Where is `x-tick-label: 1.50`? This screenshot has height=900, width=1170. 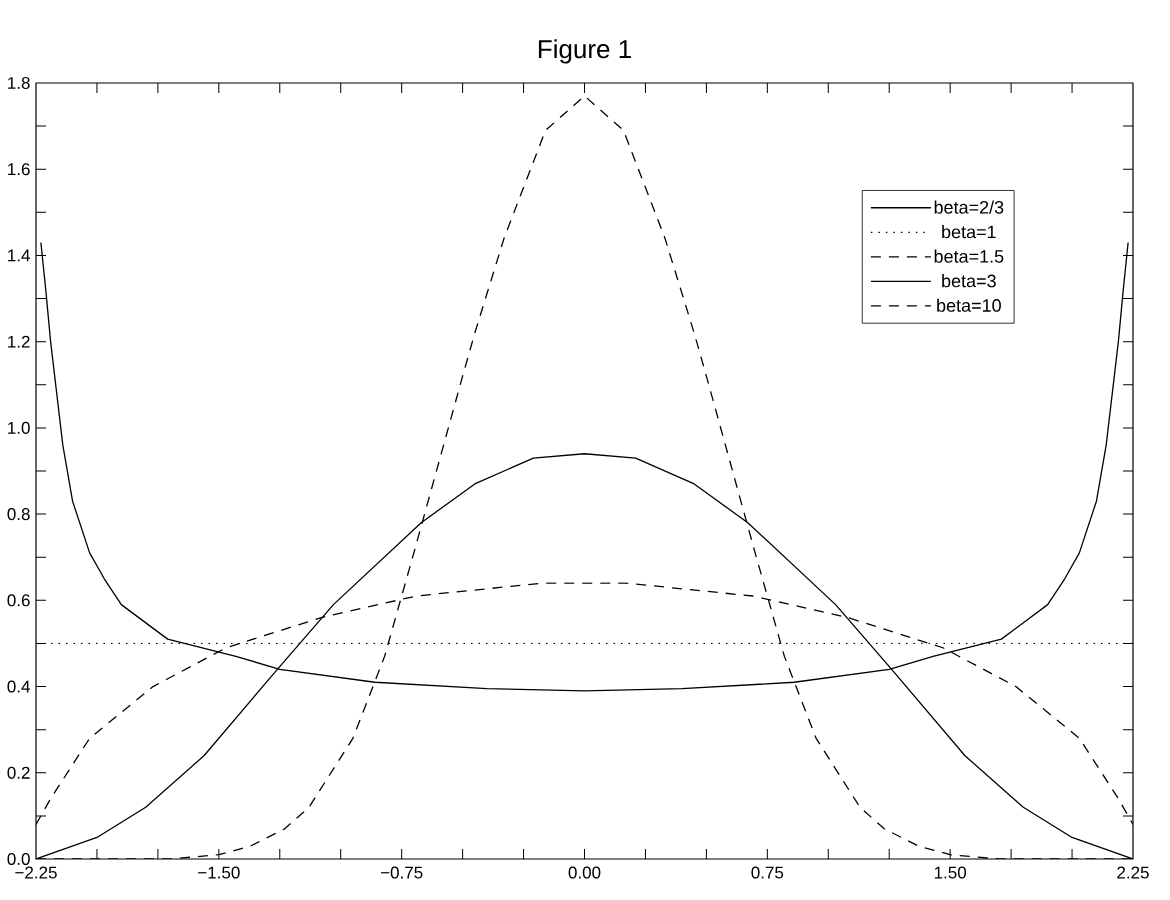
x-tick-label: 1.50 is located at coordinates (950, 872).